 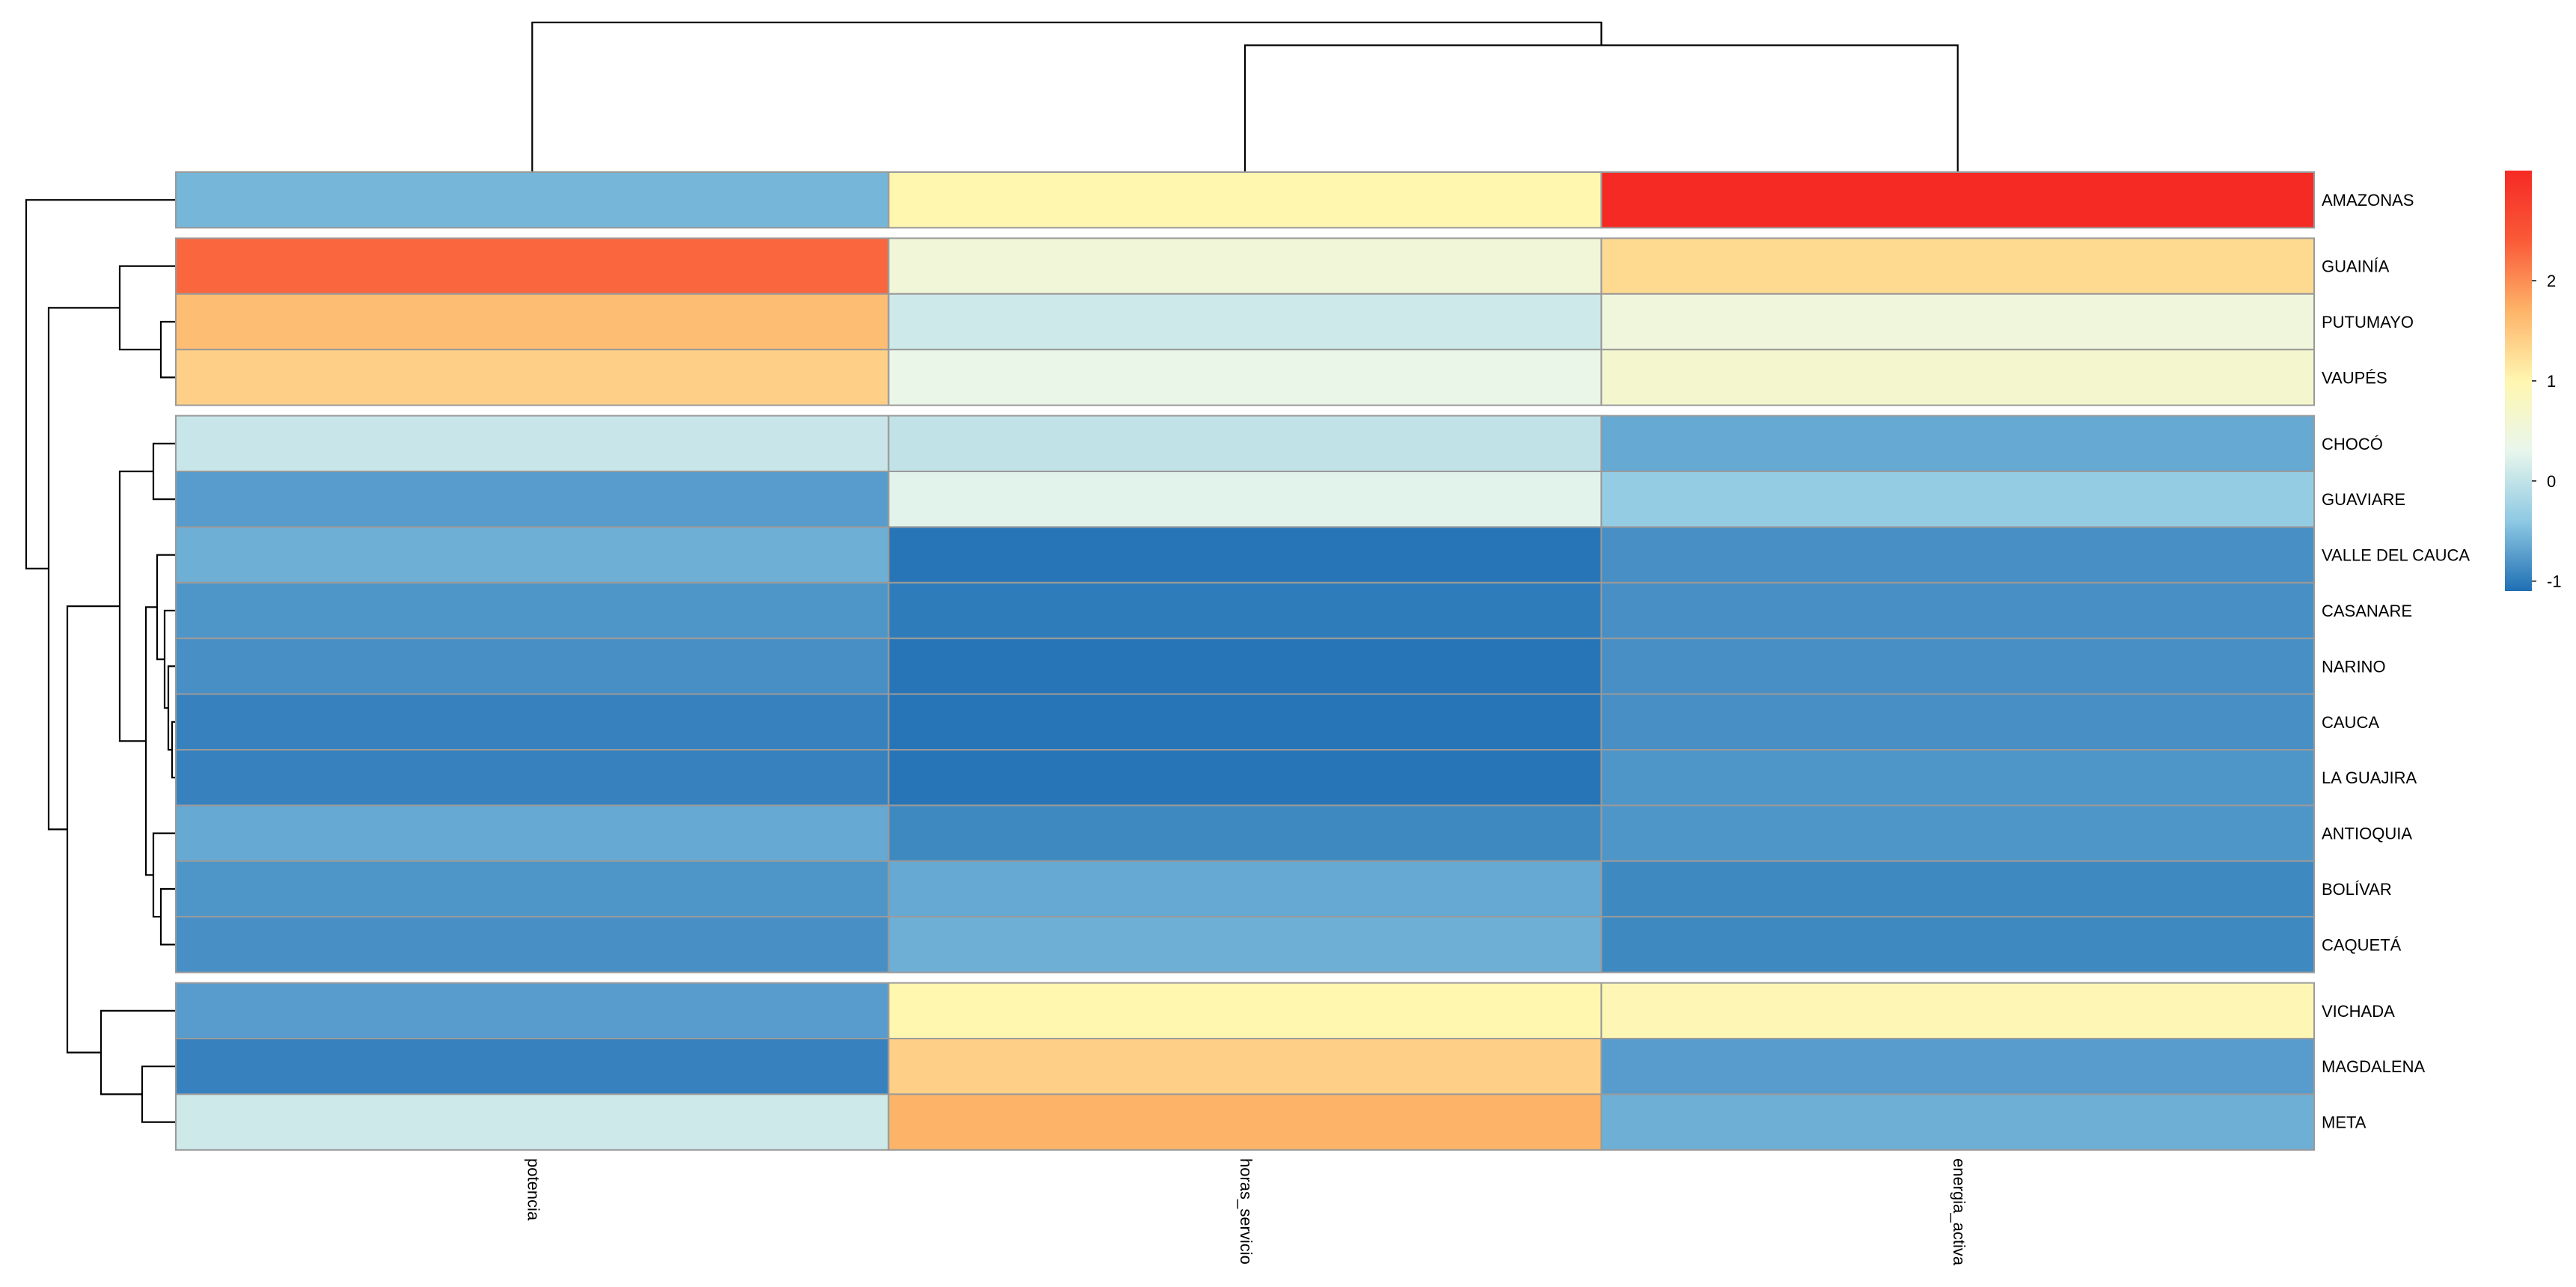 What do you see at coordinates (2374, 1066) in the screenshot?
I see `row-label-magdalena: MAGDALENA` at bounding box center [2374, 1066].